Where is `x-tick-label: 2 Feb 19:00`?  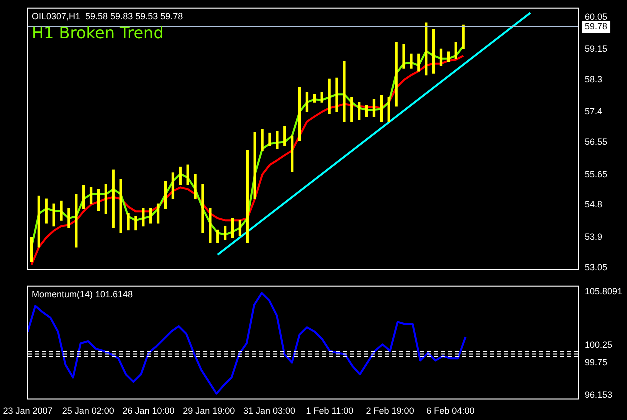
x-tick-label: 2 Feb 19:00 is located at coordinates (390, 411).